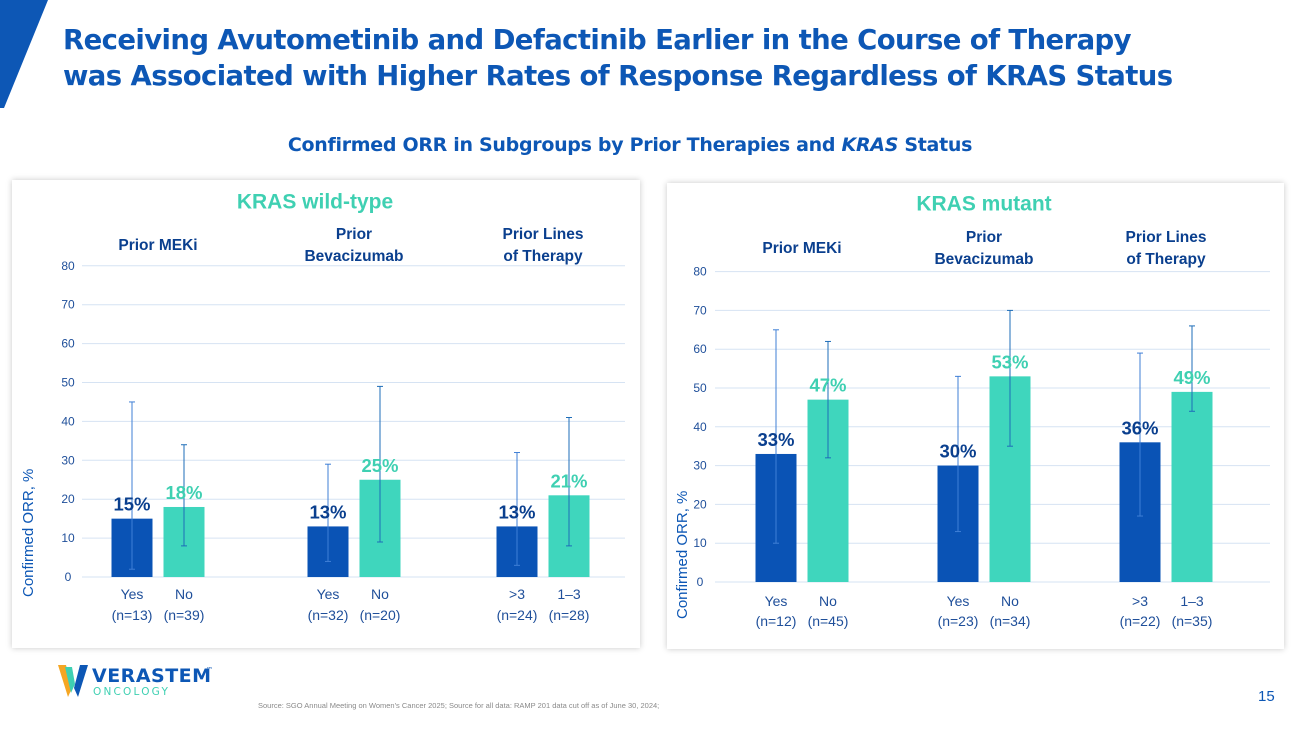 The image size is (1300, 731). I want to click on data-label: 18%, so click(183, 492).